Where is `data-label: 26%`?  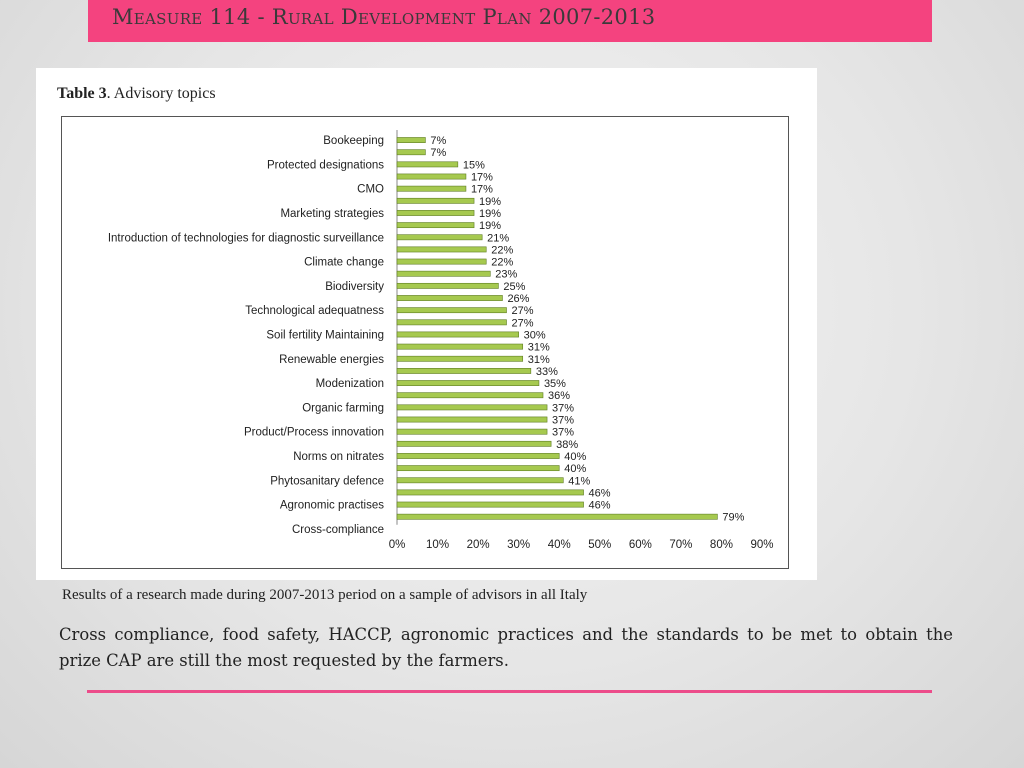
data-label: 26% is located at coordinates (518, 299).